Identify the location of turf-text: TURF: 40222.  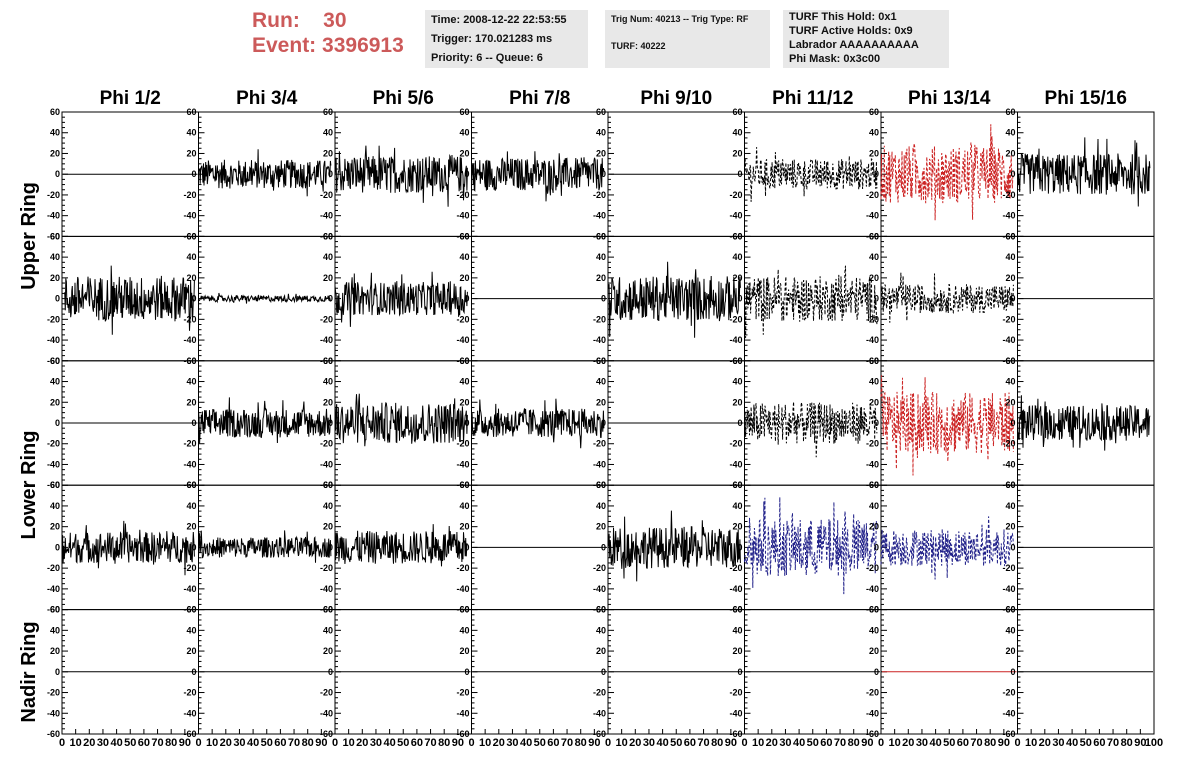
(638, 46).